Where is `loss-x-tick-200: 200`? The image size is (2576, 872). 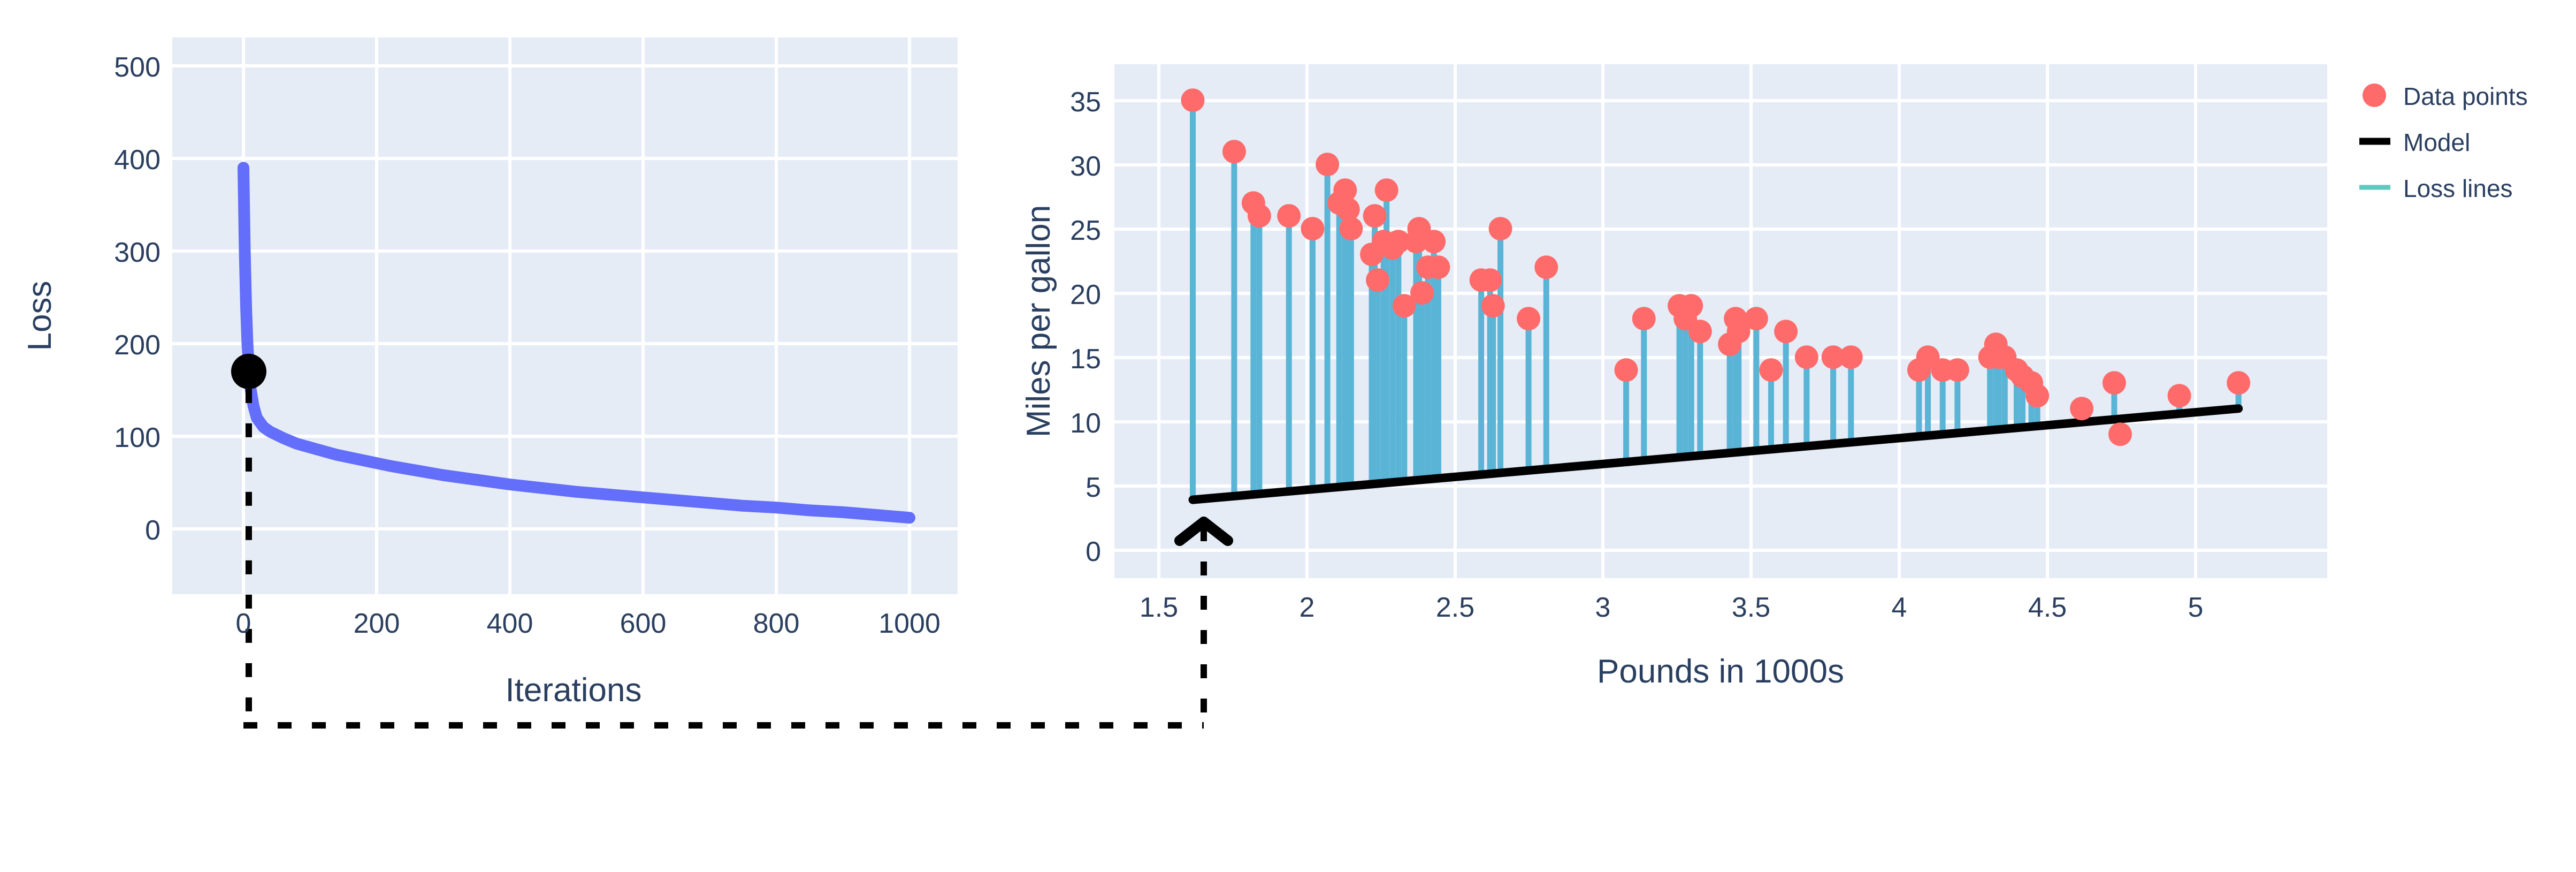 loss-x-tick-200: 200 is located at coordinates (377, 623).